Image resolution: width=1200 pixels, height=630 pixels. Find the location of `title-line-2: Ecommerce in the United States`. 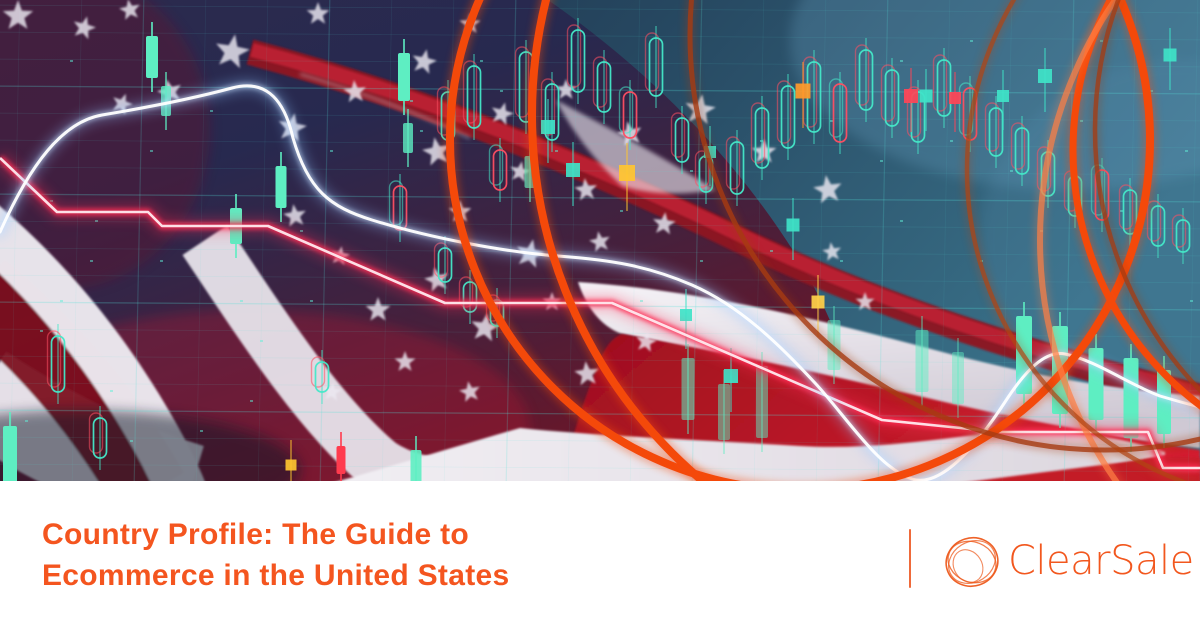

title-line-2: Ecommerce in the United States is located at coordinates (276, 575).